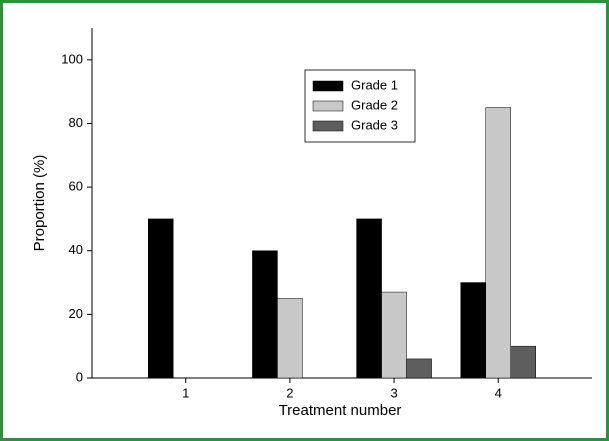 The width and height of the screenshot is (609, 441). I want to click on y-tick-label: 80, so click(76, 122).